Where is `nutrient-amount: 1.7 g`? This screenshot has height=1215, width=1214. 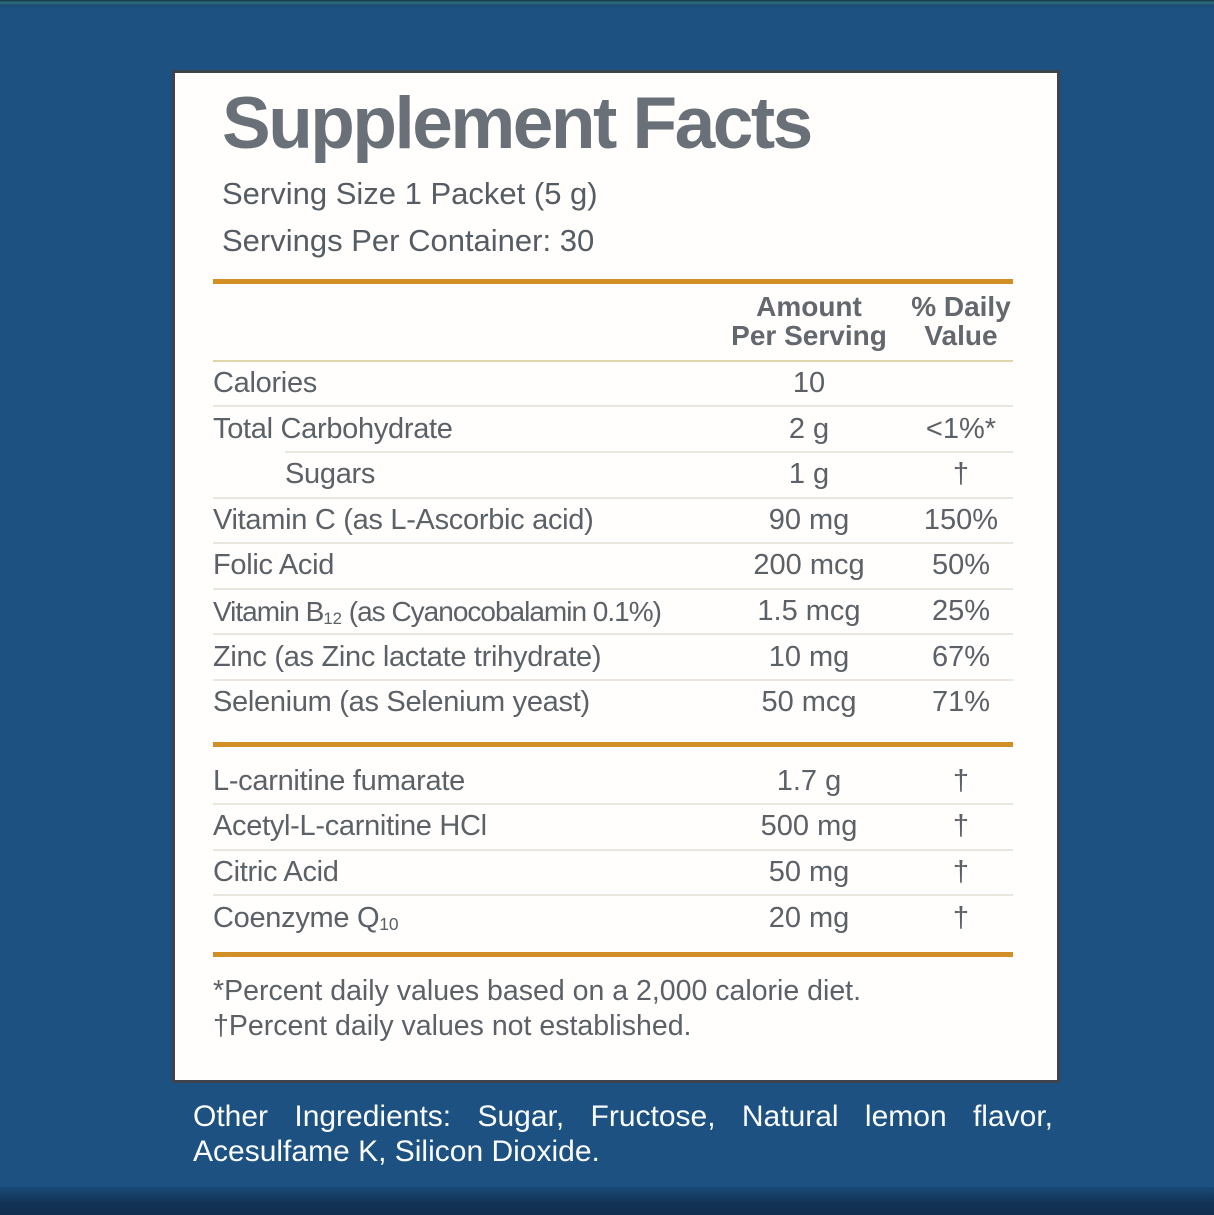 nutrient-amount: 1.7 g is located at coordinates (809, 780).